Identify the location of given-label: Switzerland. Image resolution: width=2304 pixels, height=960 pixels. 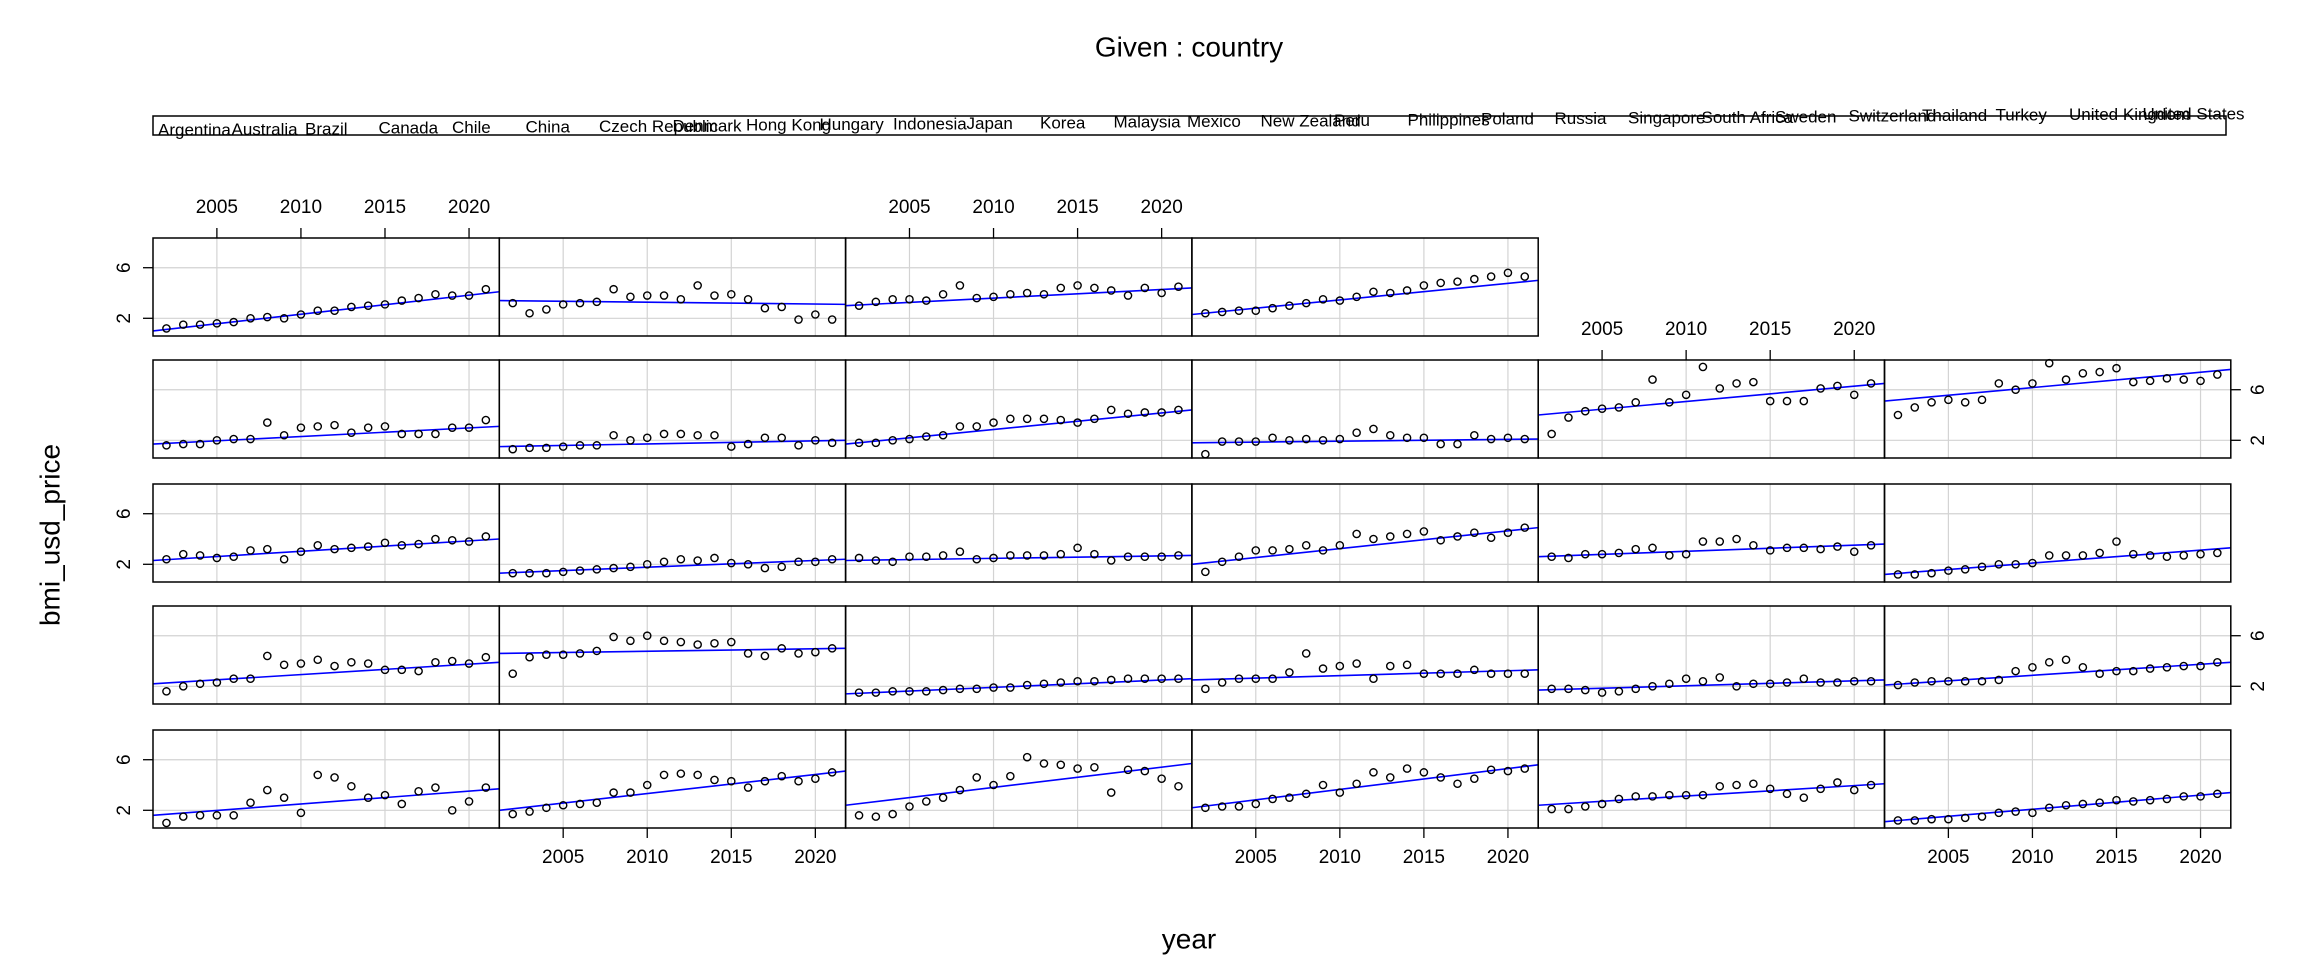
(1893, 116).